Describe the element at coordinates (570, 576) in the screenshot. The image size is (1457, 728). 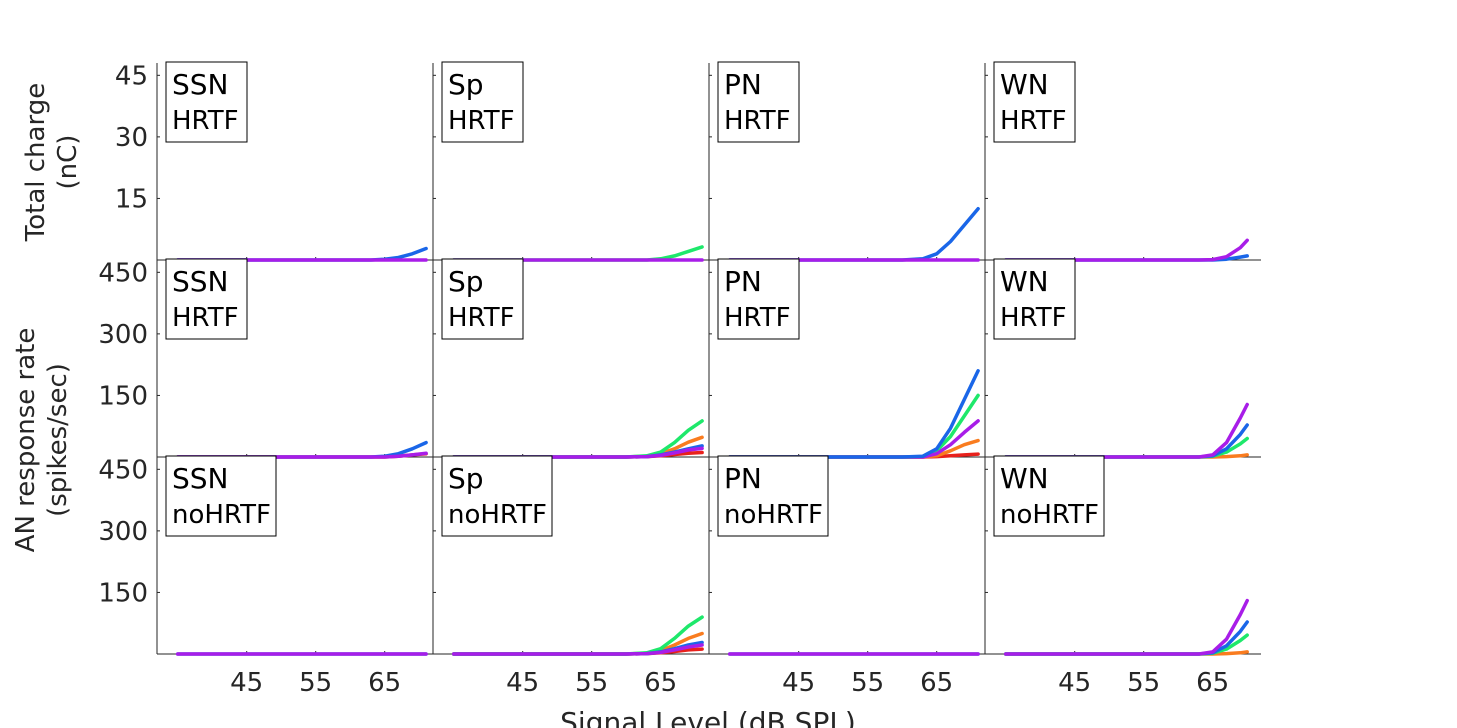
I see `panel-r3-c2: 45 55 65 Sp noHRTF` at that location.